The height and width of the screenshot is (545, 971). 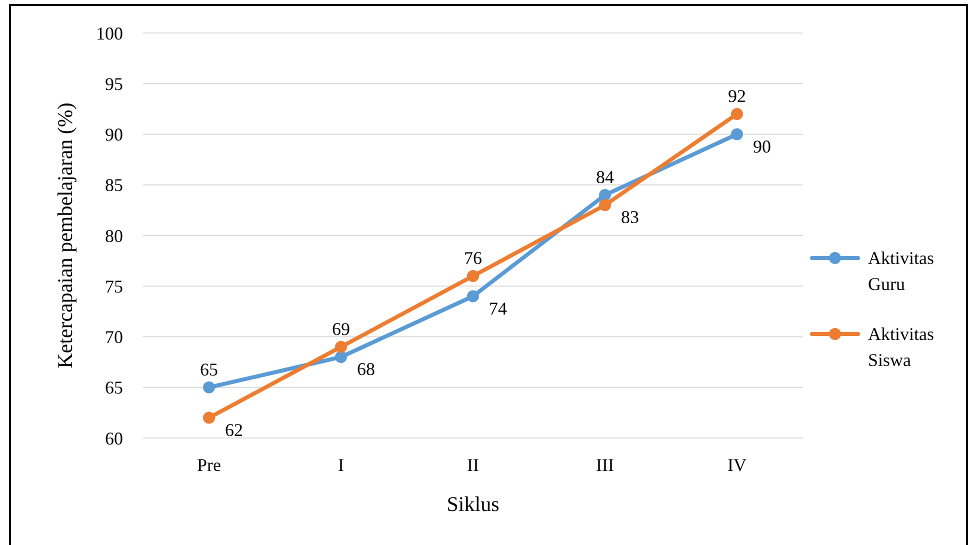 I want to click on data-label: 92, so click(x=737, y=96).